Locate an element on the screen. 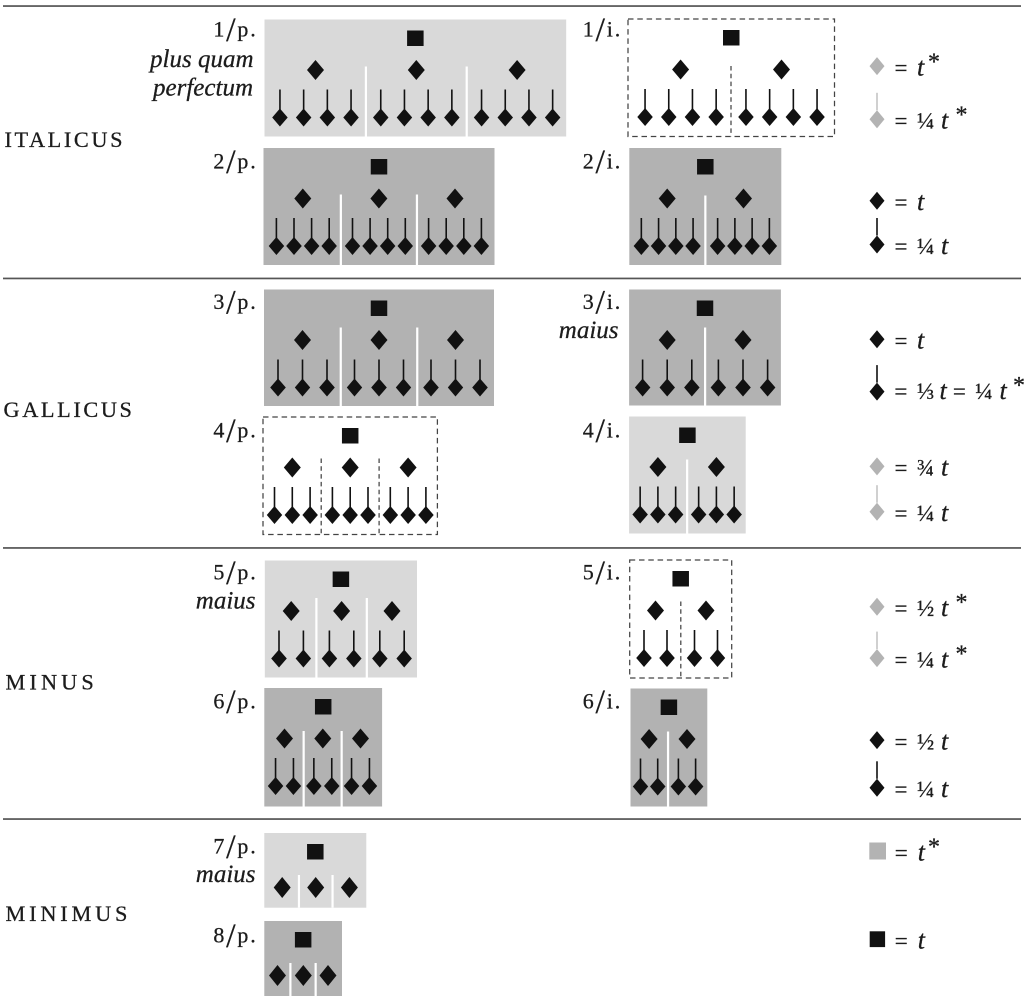 This screenshot has height=1001, width=1024. svg-text: 2/p. is located at coordinates (235, 161).